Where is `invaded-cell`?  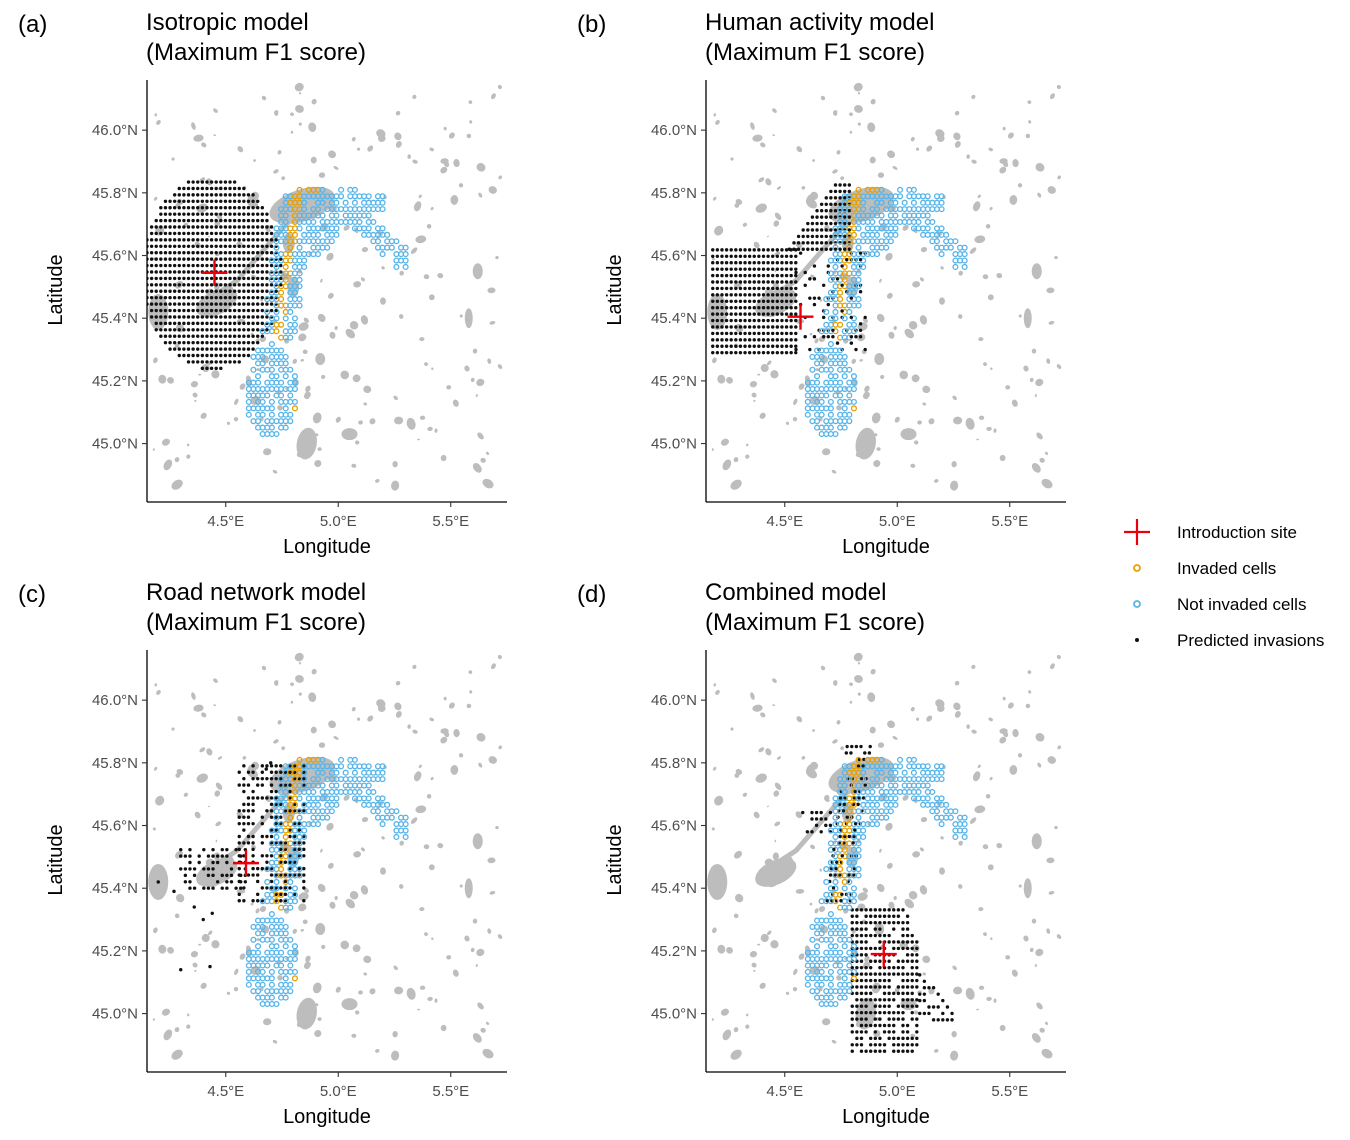
invaded-cell is located at coordinates (844, 849).